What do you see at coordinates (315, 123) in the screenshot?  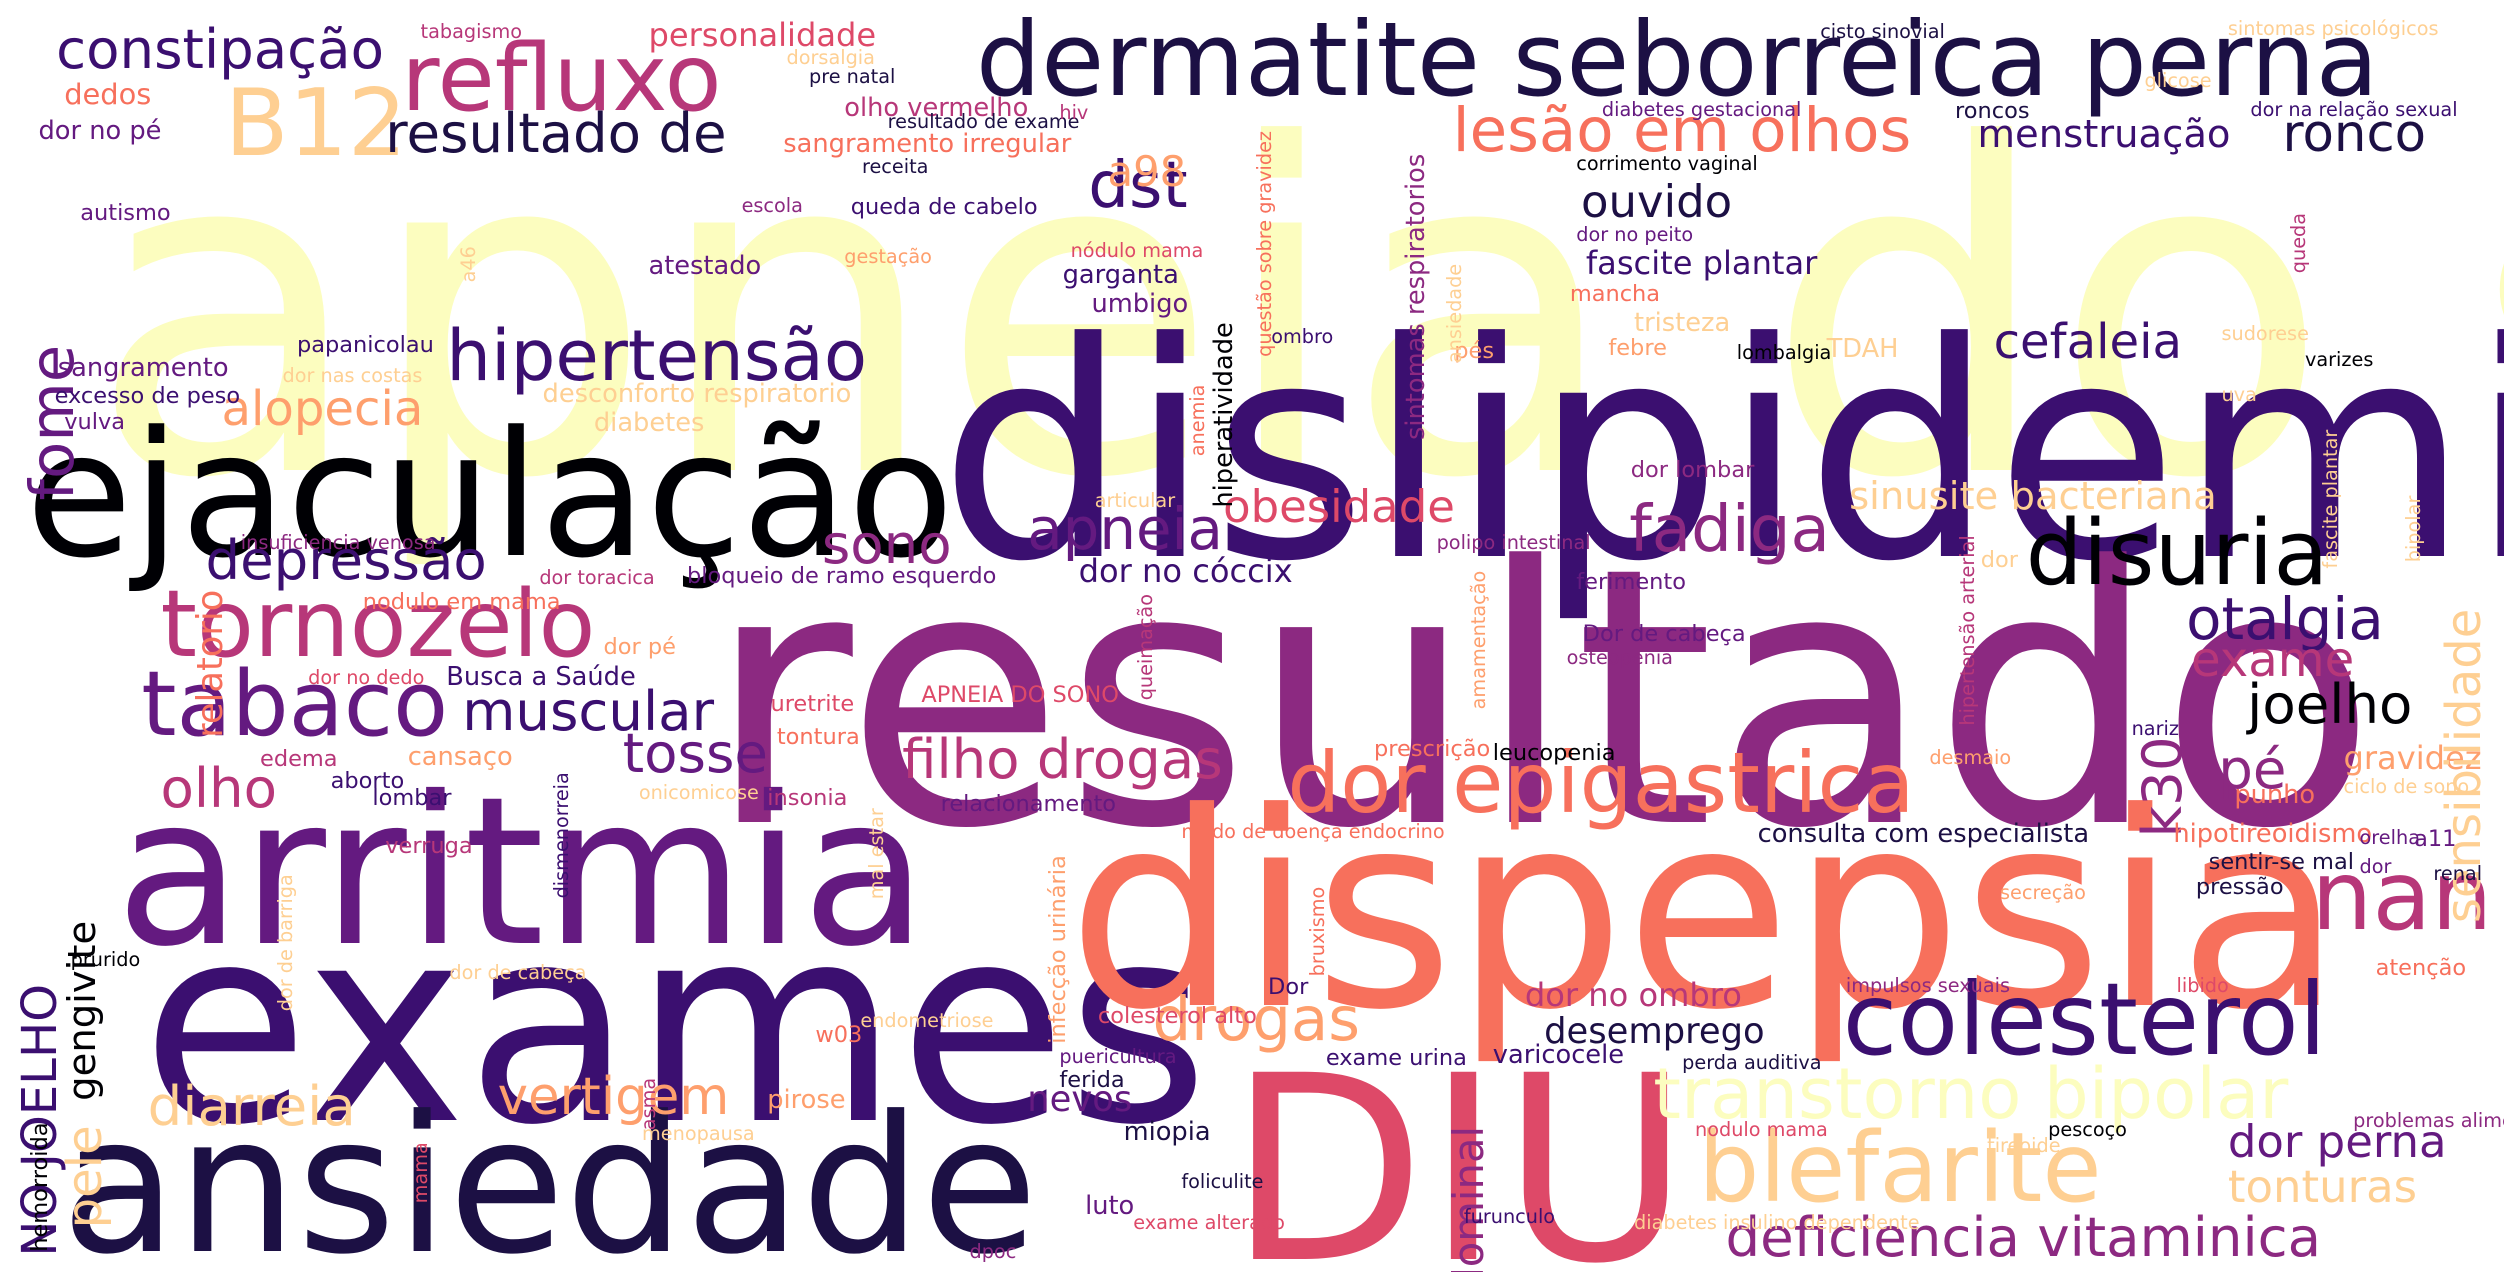 I see `cloud-word: B12` at bounding box center [315, 123].